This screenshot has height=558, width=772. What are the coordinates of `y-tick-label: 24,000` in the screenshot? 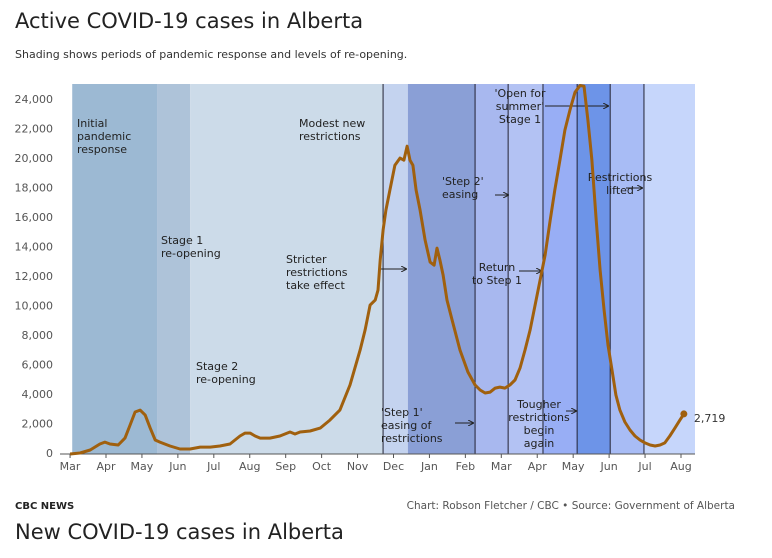 It's located at (34, 99).